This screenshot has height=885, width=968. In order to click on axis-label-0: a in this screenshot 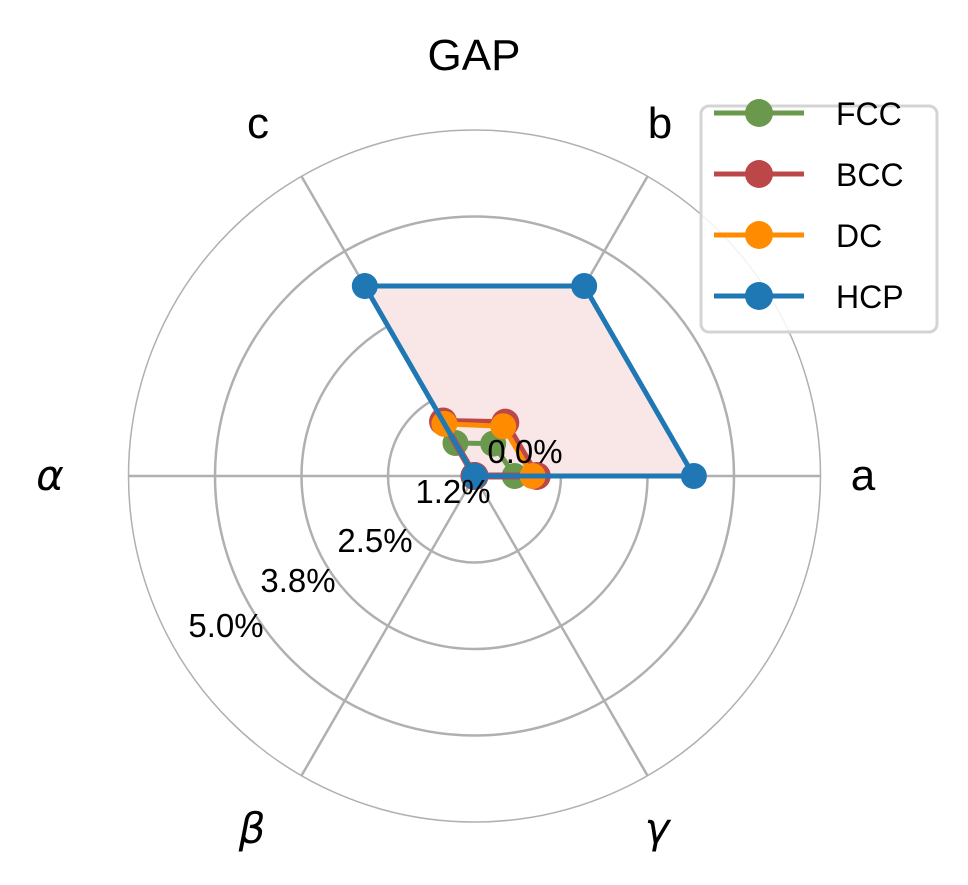, I will do `click(863, 475)`.